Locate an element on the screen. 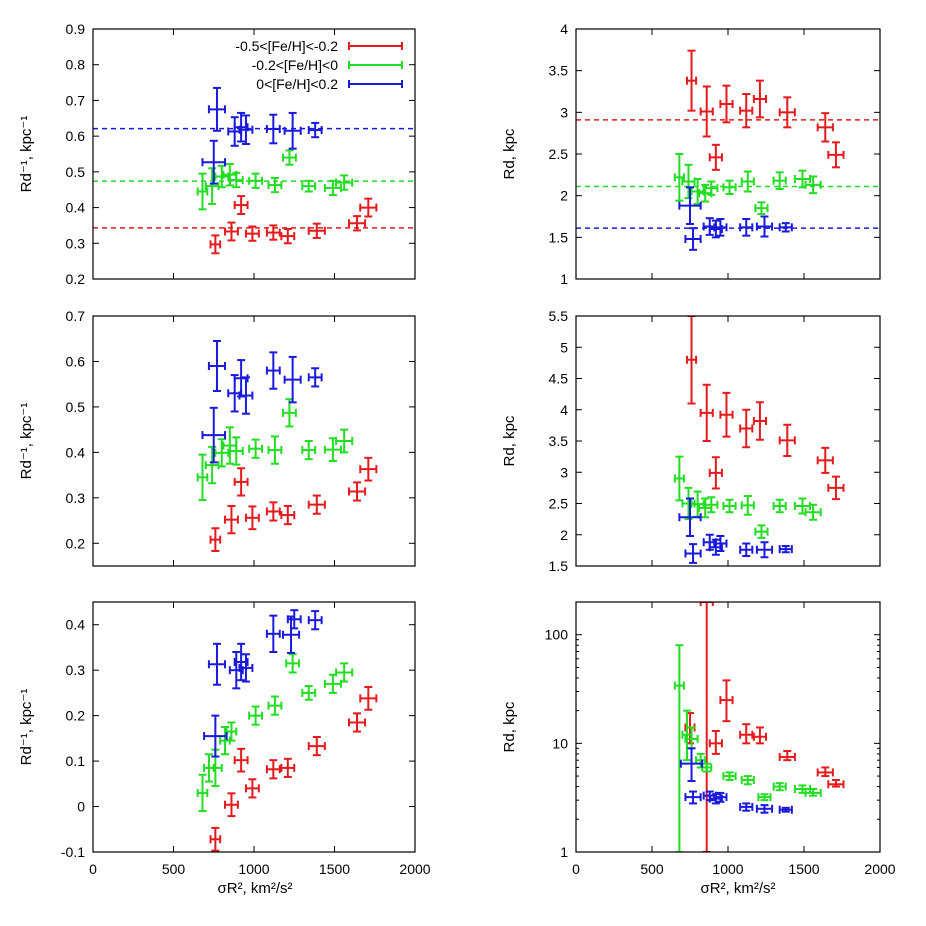 The height and width of the screenshot is (926, 926). y-tick-label: 0.8 is located at coordinates (76, 65).